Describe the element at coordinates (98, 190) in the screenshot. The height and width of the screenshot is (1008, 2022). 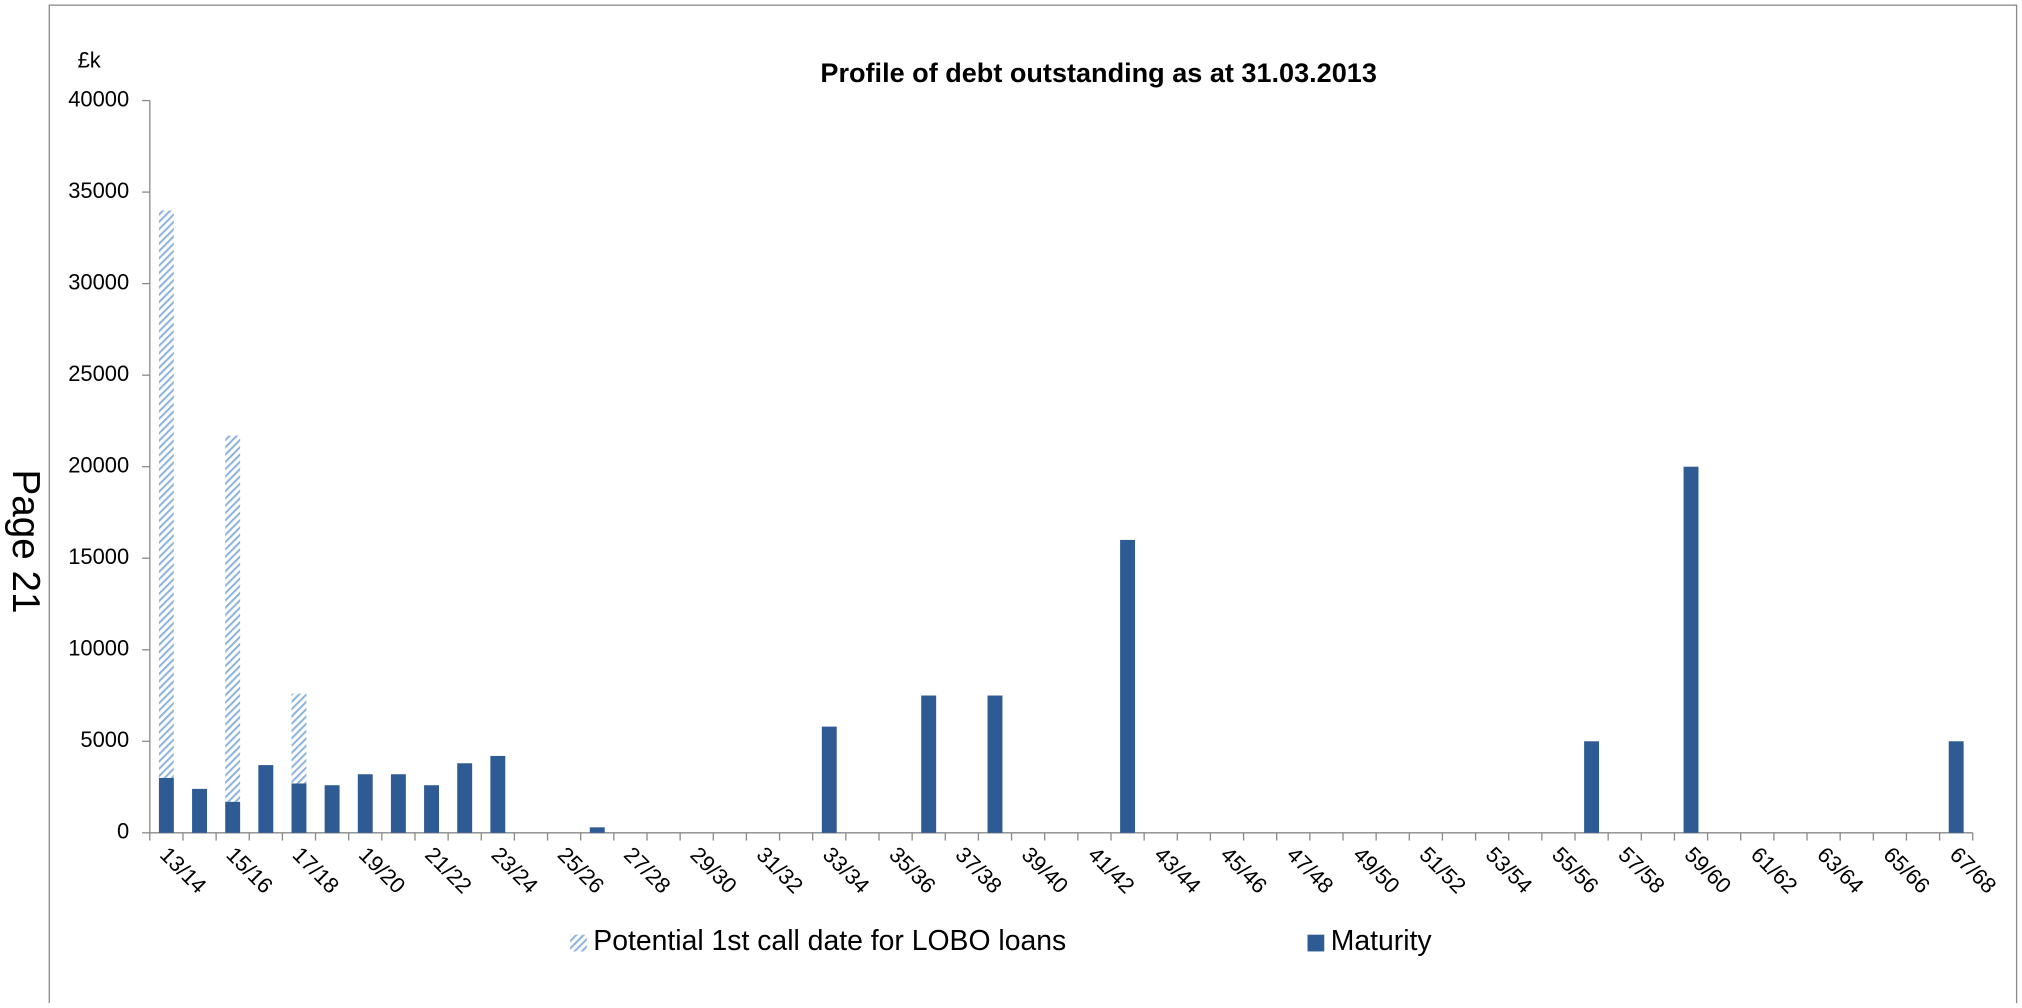
I see `y-tick-label: 35000` at that location.